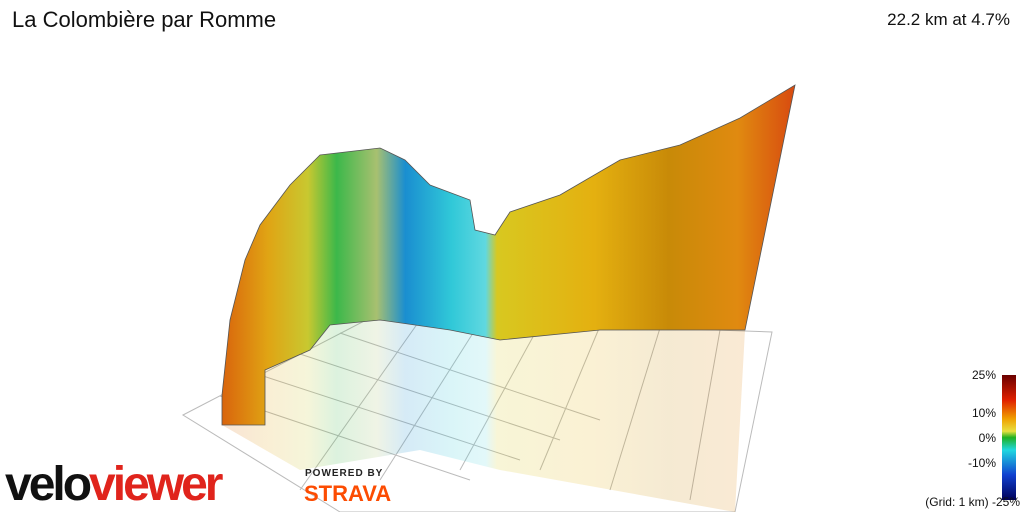 The width and height of the screenshot is (1024, 512). Describe the element at coordinates (984, 413) in the screenshot. I see `scale-label: 10%` at that location.